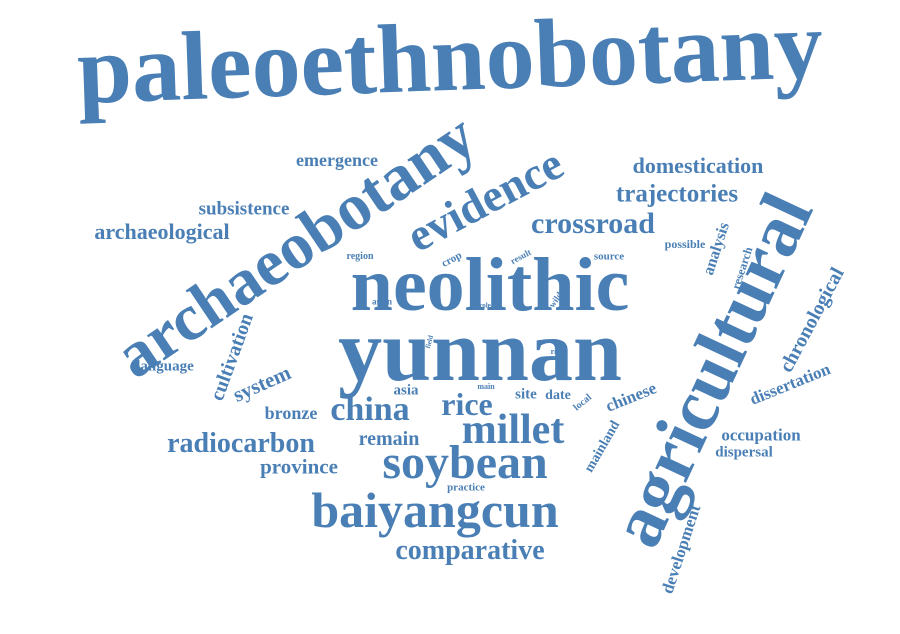 This screenshot has width=900, height=634. Describe the element at coordinates (698, 166) in the screenshot. I see `word-domestication: domestication` at that location.